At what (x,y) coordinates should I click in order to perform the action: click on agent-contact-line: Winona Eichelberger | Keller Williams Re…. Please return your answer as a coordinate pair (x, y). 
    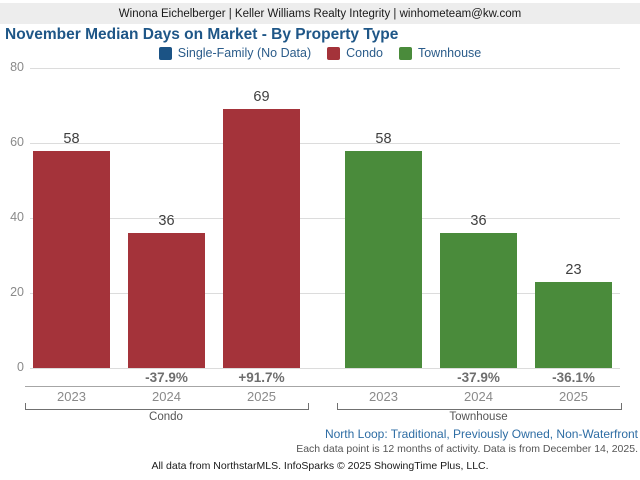
    Looking at the image, I should click on (320, 13).